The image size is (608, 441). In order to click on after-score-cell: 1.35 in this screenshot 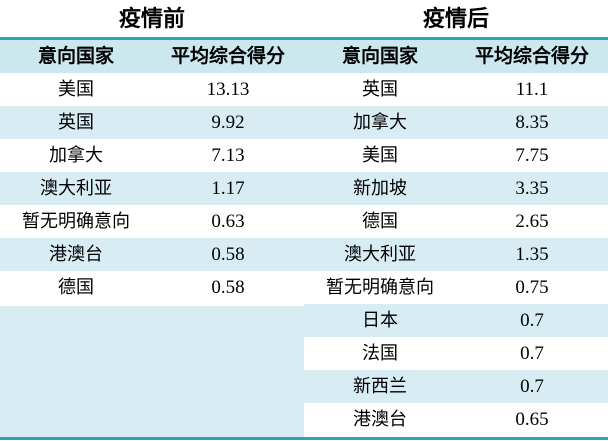, I will do `click(532, 254)`.